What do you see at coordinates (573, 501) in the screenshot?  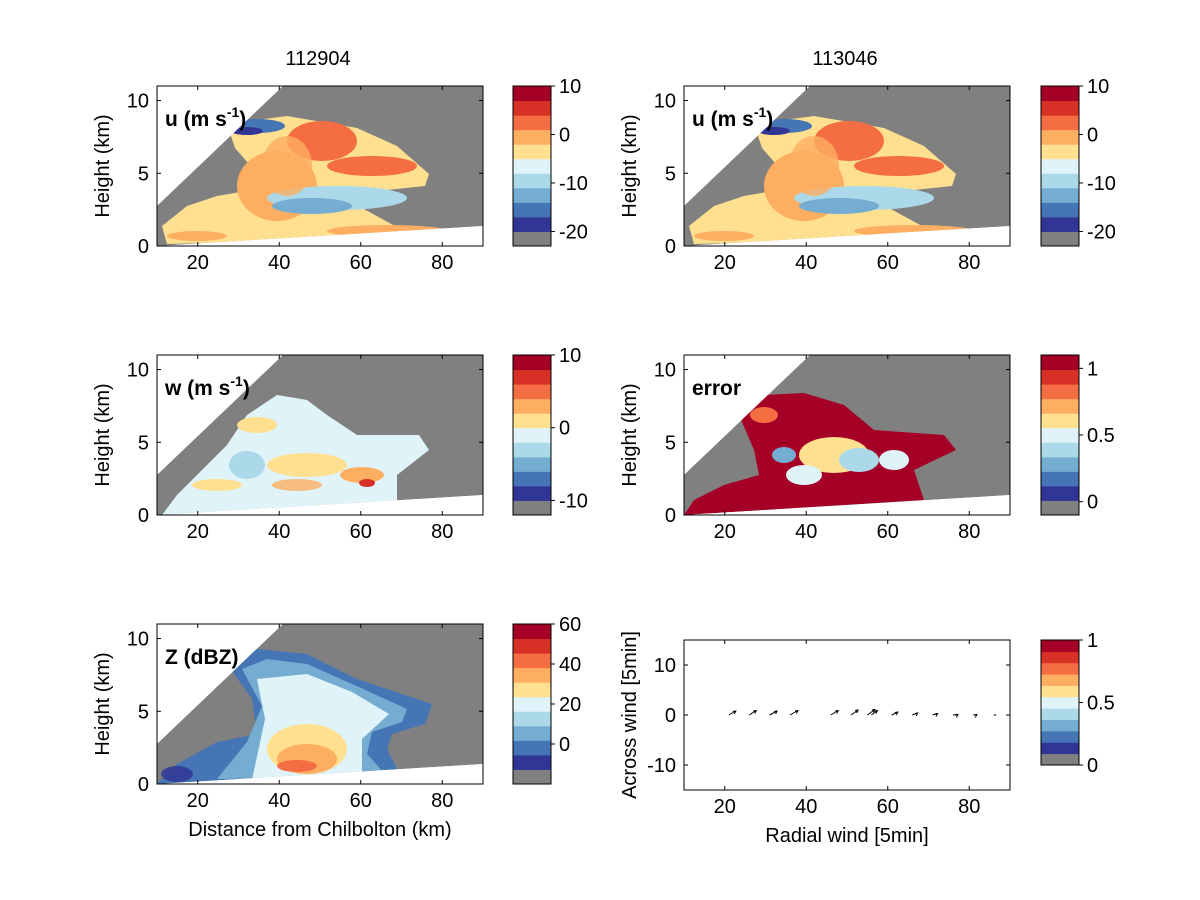 I see `colorbar-tick-label: -10` at bounding box center [573, 501].